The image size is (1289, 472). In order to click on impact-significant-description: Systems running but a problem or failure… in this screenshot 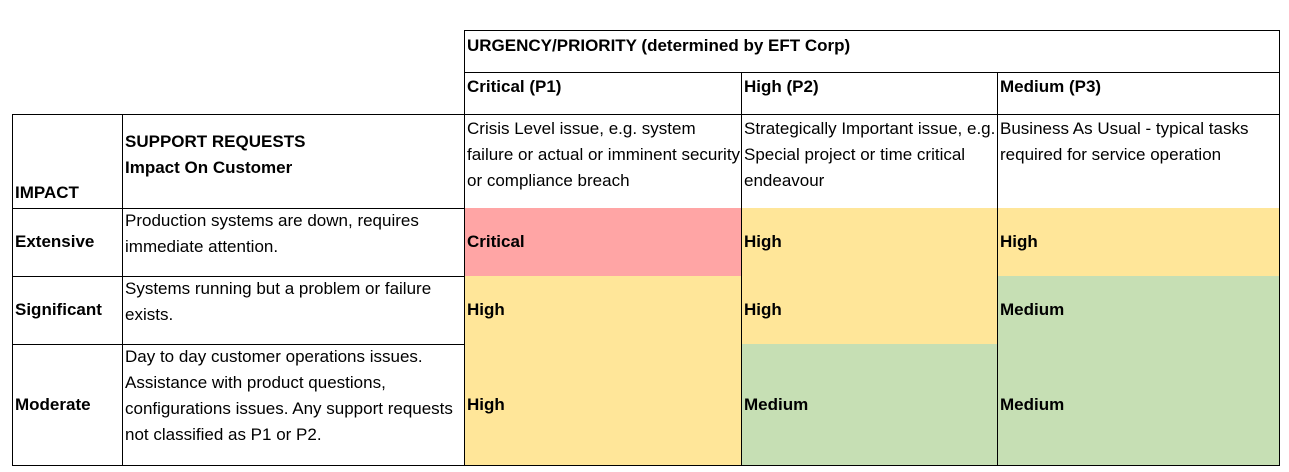, I will do `click(293, 310)`.